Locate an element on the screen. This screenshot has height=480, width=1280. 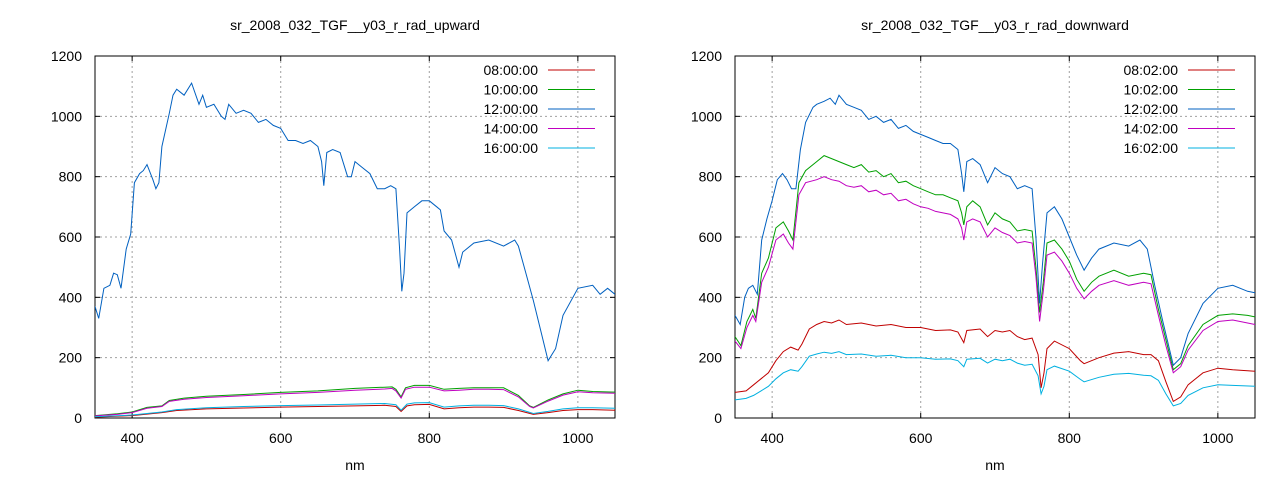
x-axis-label-downward: nm is located at coordinates (994, 465).